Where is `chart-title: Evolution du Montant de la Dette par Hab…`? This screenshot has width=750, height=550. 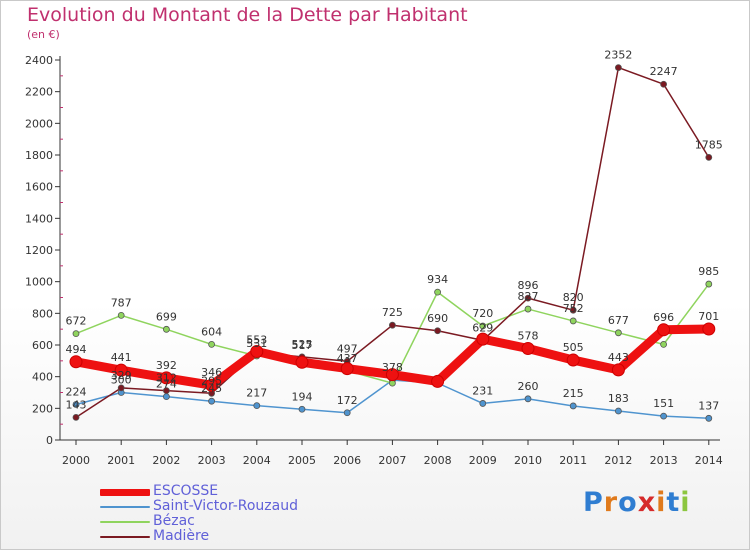 chart-title: Evolution du Montant de la Dette par Hab… is located at coordinates (247, 15).